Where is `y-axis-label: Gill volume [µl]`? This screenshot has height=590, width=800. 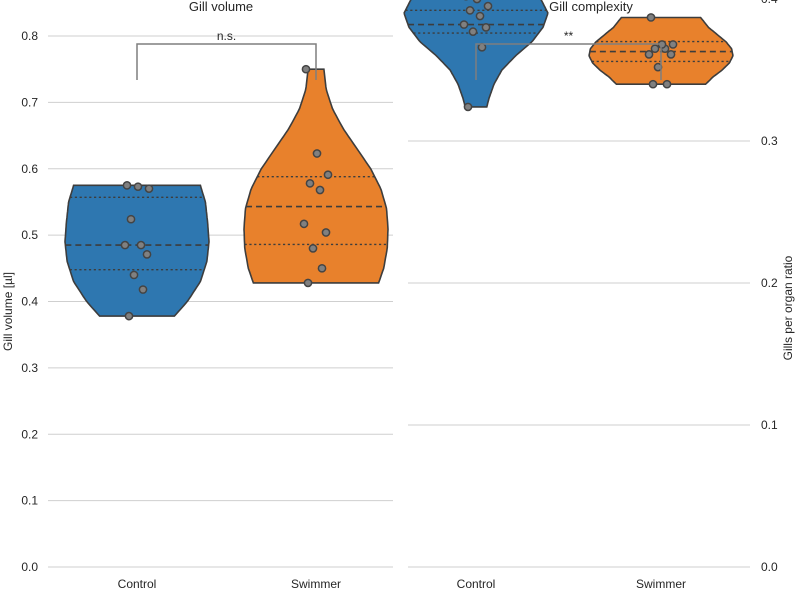 y-axis-label: Gill volume [µl] is located at coordinates (8, 311).